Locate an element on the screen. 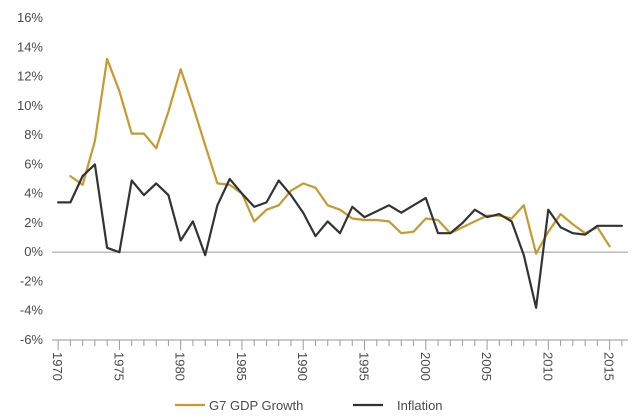 The image size is (640, 418). y-tick-label: 10% is located at coordinates (30, 105).